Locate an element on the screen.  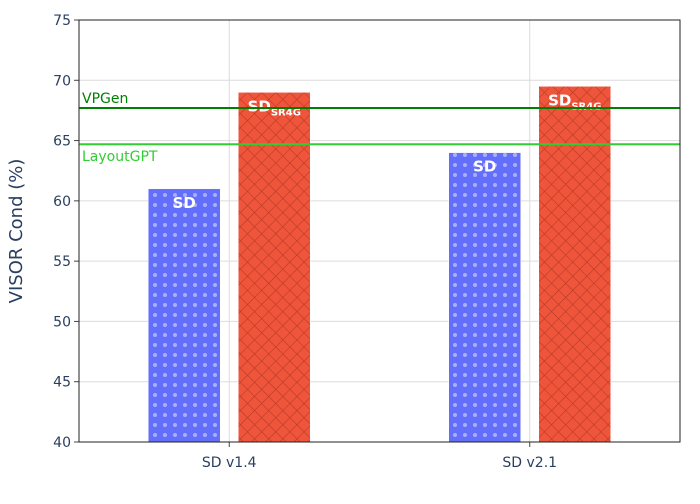
y-tick-label: 55 is located at coordinates (62, 262).